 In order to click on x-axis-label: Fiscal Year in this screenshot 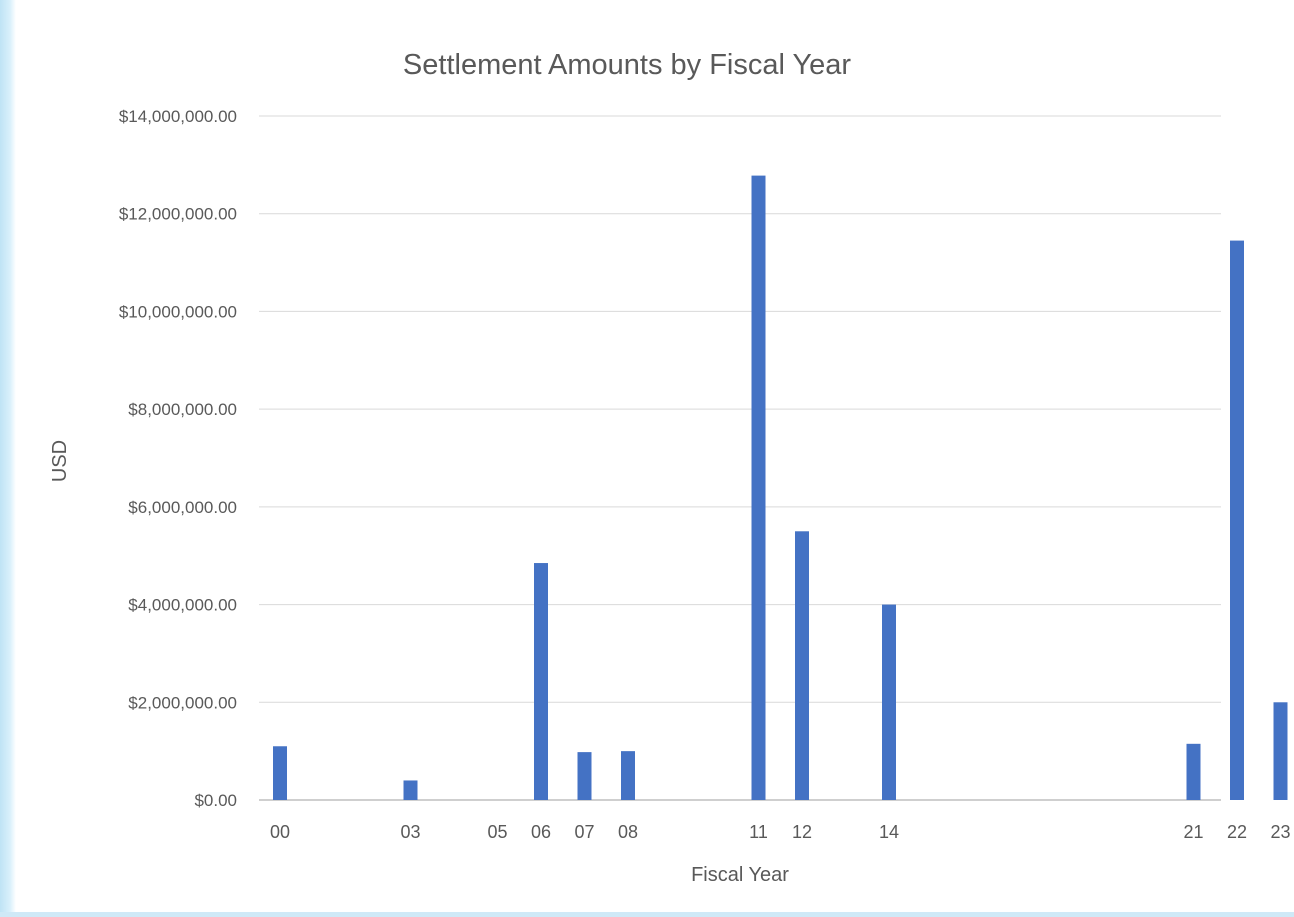, I will do `click(740, 875)`.